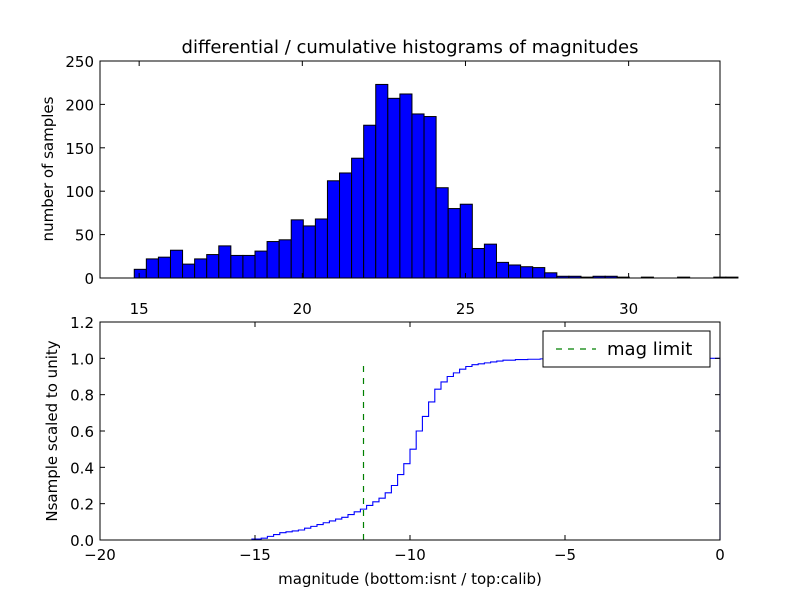  Describe the element at coordinates (255, 555) in the screenshot. I see `x-tick-label: −15` at that location.